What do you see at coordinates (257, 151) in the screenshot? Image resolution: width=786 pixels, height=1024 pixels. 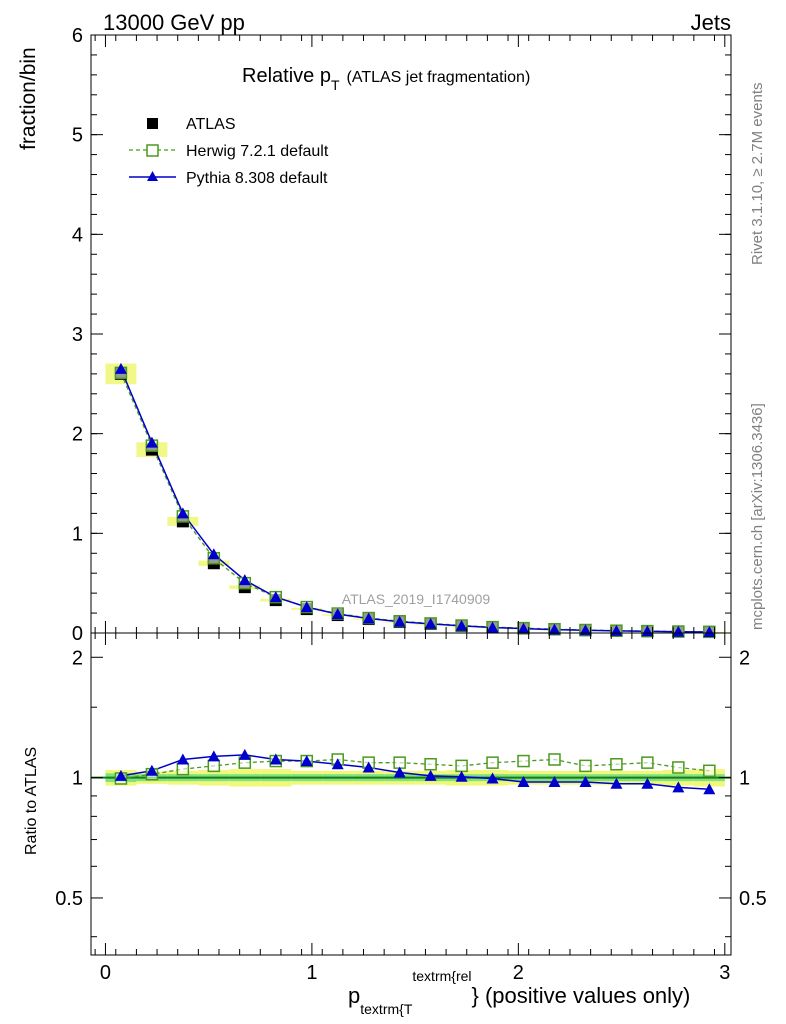 I see `legend-herwig-label: Herwig 7.2.1 default` at bounding box center [257, 151].